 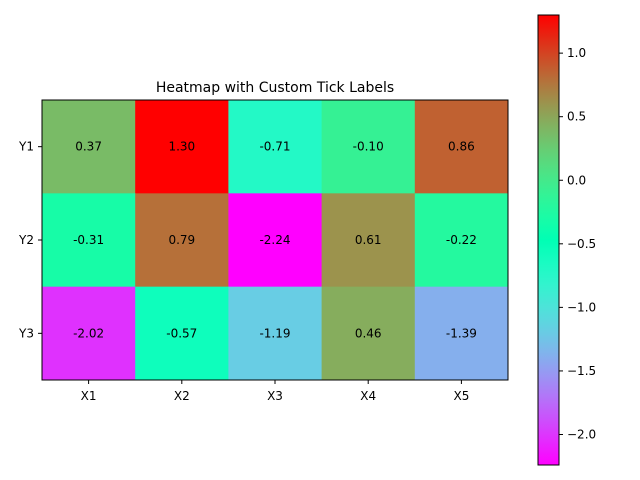 I want to click on cell-value-label: 0.37, so click(x=88, y=147).